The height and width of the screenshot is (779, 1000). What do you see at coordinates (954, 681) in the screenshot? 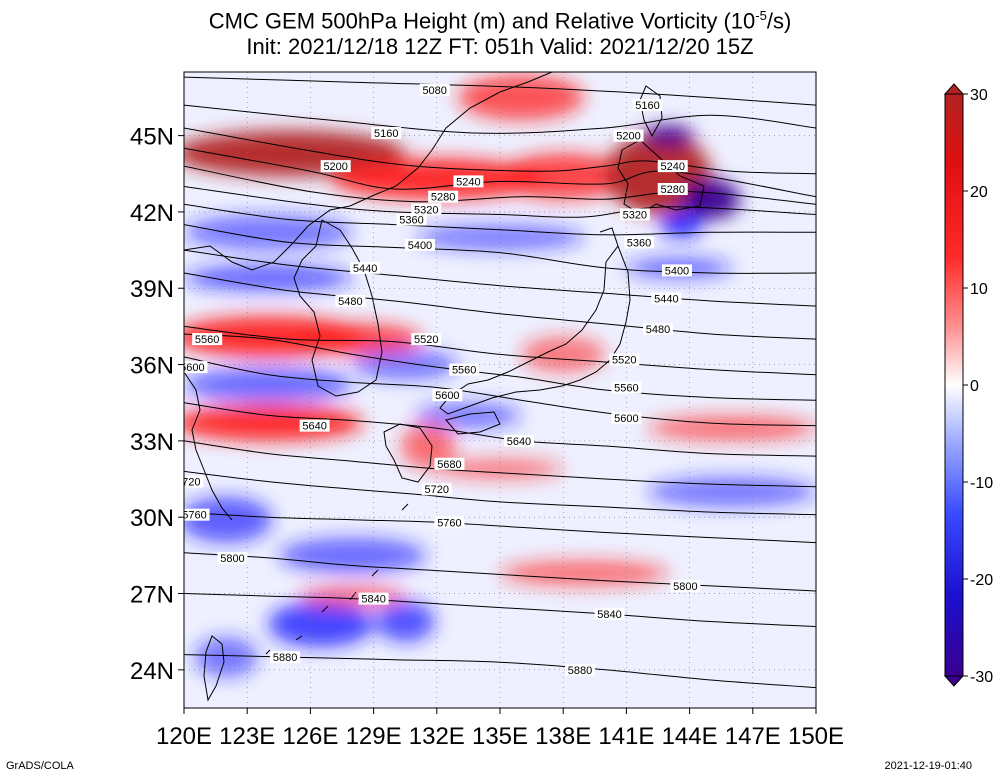
I see `colorbar-min-arrow` at bounding box center [954, 681].